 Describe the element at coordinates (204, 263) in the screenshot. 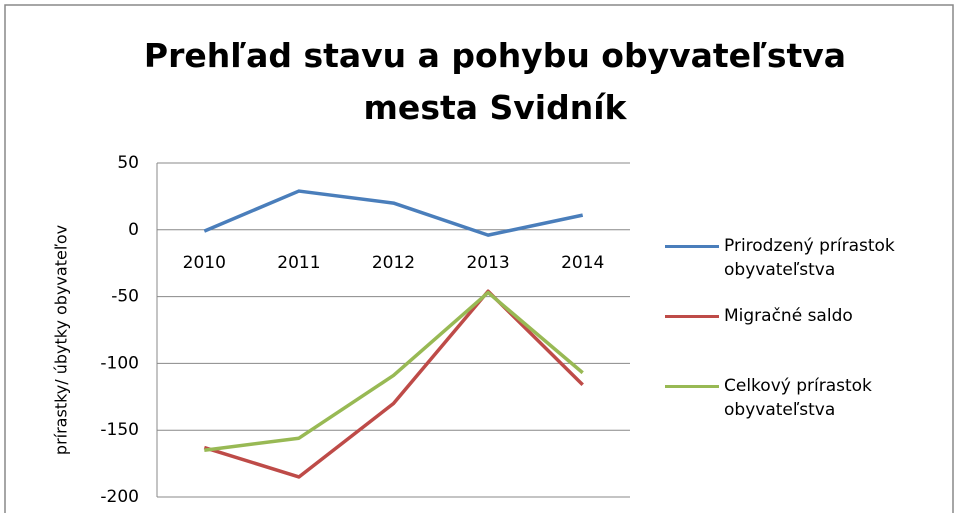

I see `x-tick-label: 2010` at that location.